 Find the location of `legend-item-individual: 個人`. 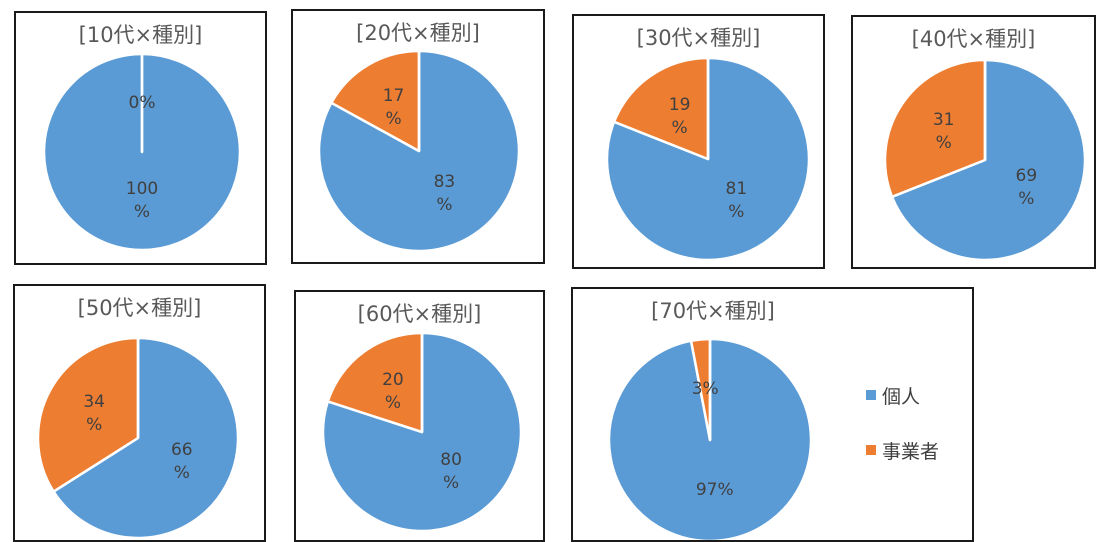

legend-item-individual: 個人 is located at coordinates (902, 395).